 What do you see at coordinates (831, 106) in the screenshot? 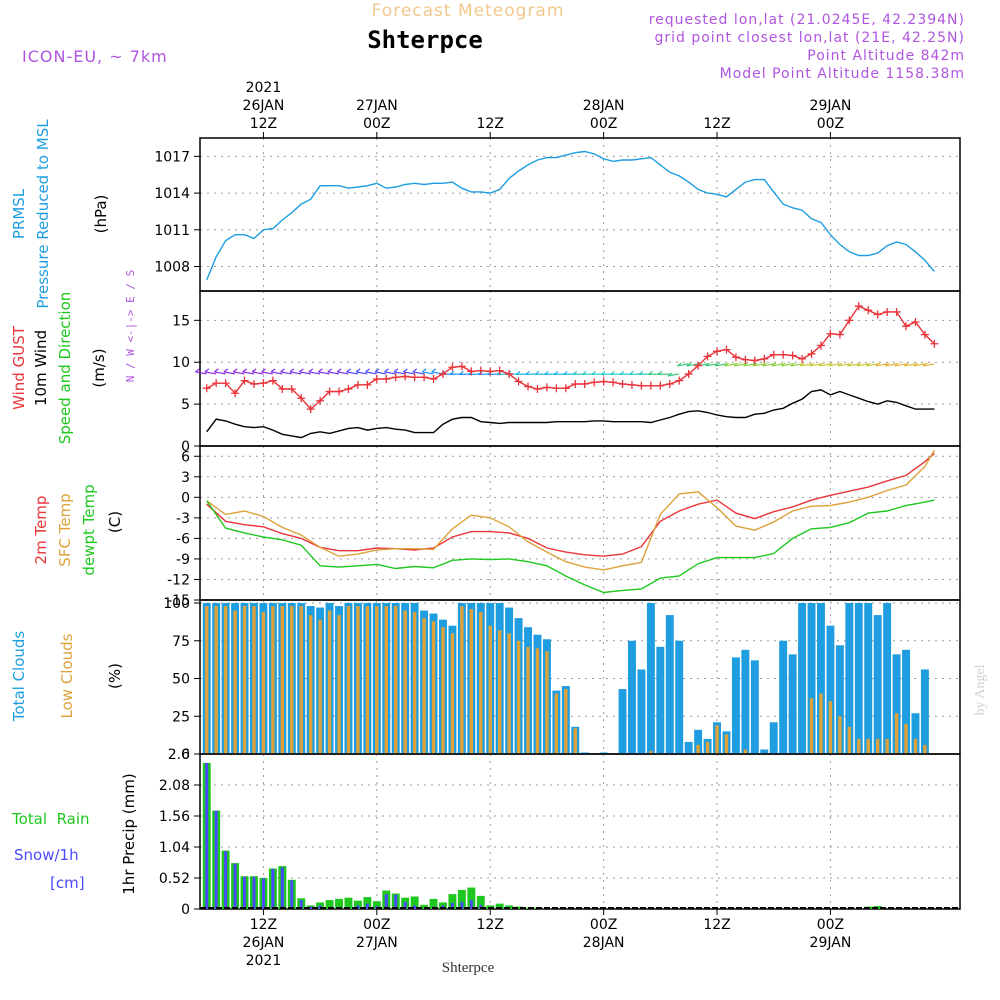
I see `top-time-label: 29JAN` at bounding box center [831, 106].